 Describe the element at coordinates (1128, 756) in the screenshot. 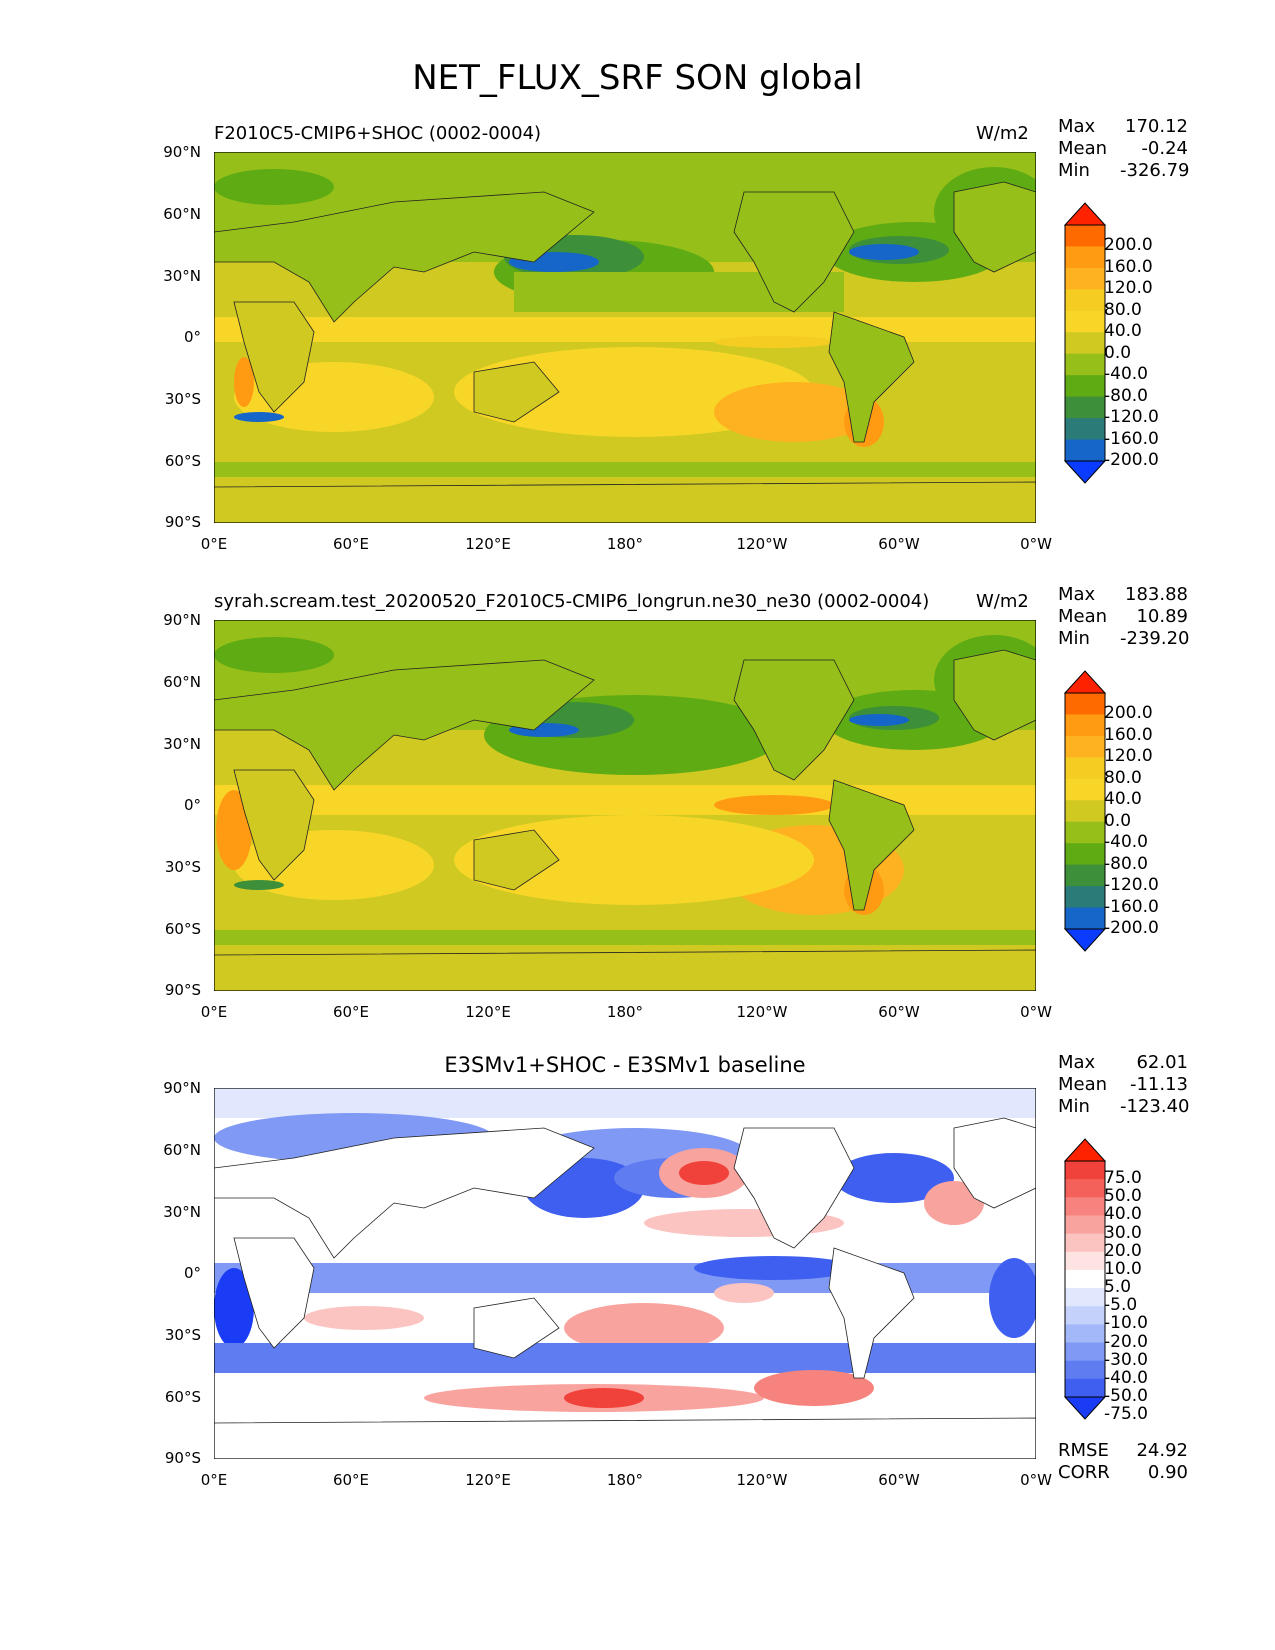

I see `colorbar-tick-label: 120.0` at that location.